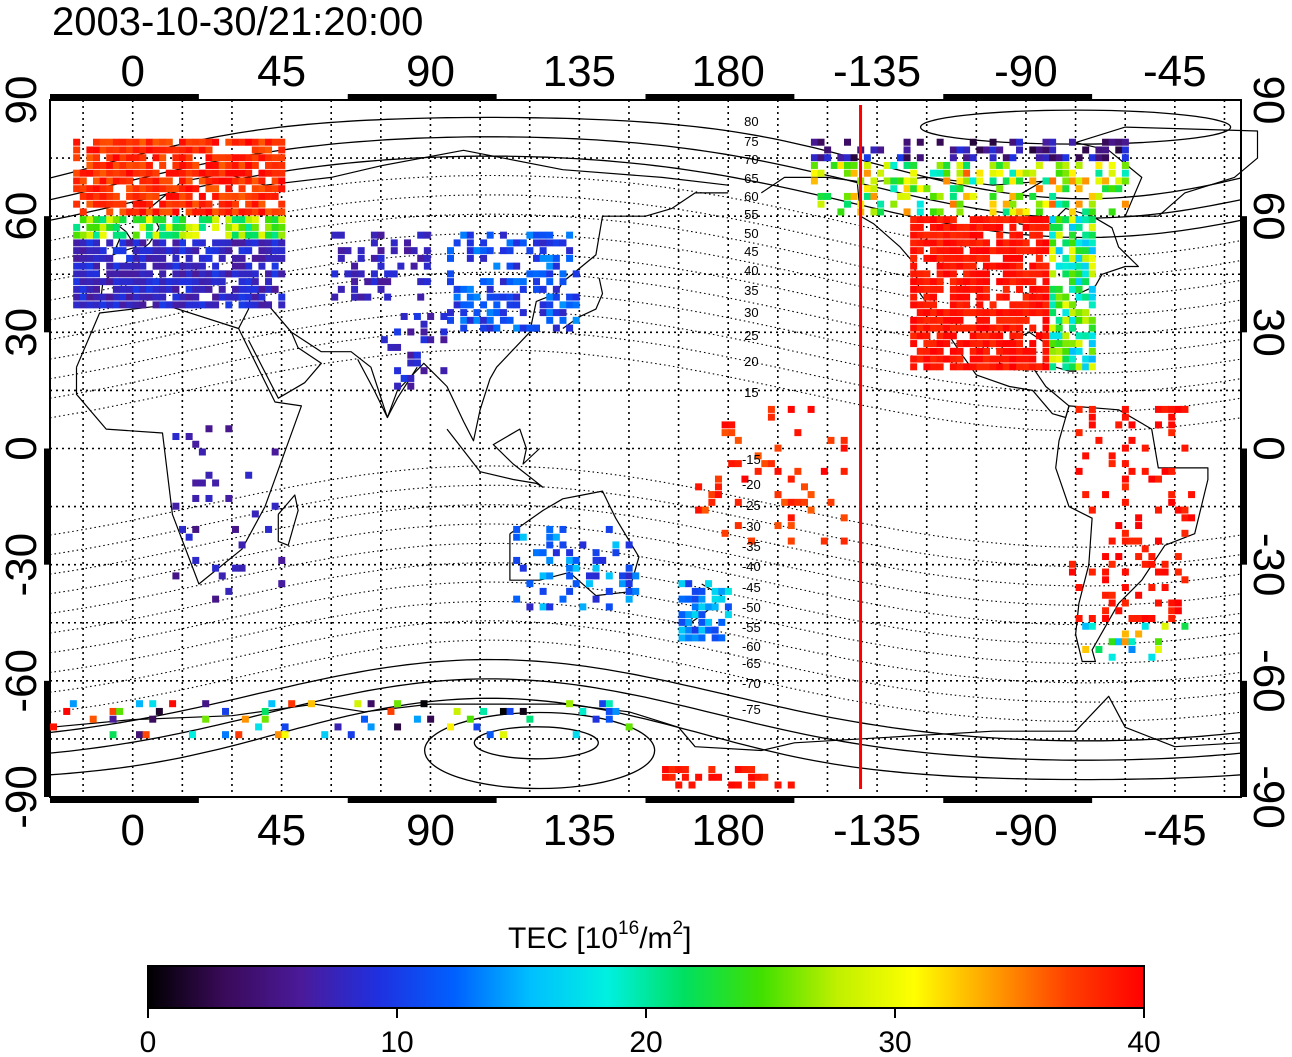 The width and height of the screenshot is (1292, 1057). What do you see at coordinates (237, 22) in the screenshot?
I see `map-title: 2003-10-30/21:20:00` at bounding box center [237, 22].